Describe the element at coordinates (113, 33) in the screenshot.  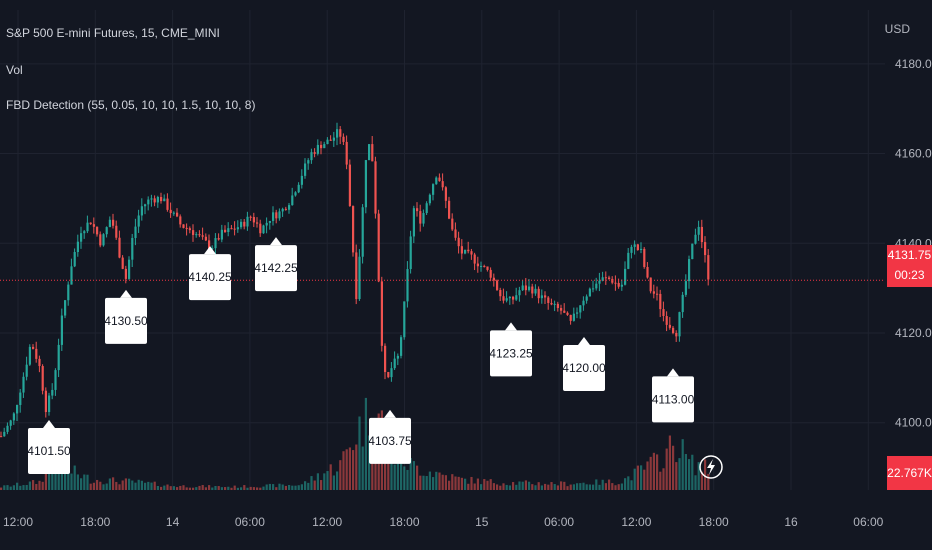
I see `symbol-title: S&P 500 E-mini Futures, 15, CME_MINI` at that location.